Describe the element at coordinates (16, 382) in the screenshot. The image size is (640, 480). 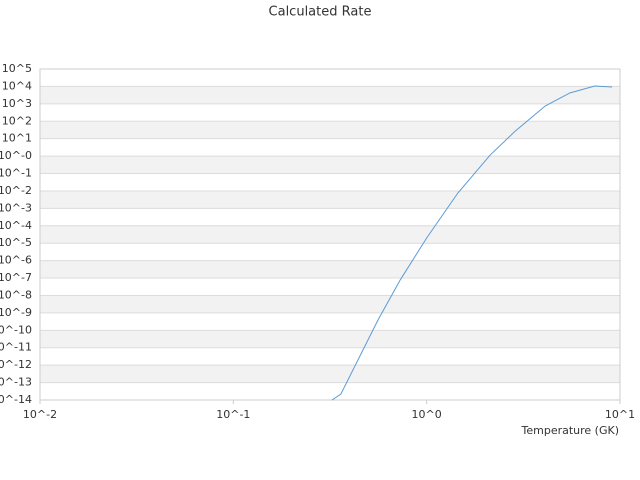
I see `y-tick-label: 10^-13` at that location.